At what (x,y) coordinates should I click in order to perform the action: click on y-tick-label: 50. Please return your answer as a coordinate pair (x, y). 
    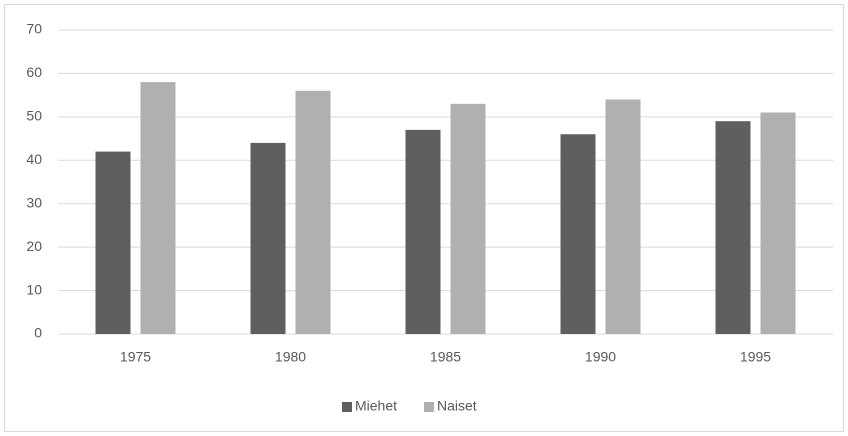
    Looking at the image, I should click on (34, 116).